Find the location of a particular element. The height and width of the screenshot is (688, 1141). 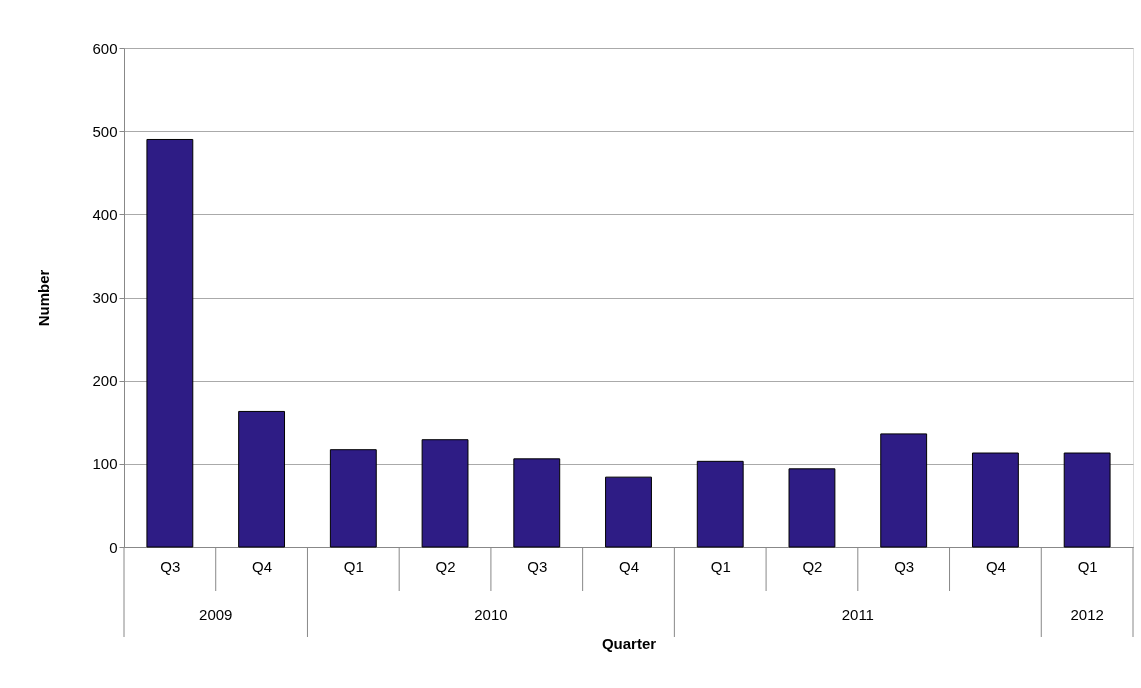

text: 2010 is located at coordinates (491, 614).